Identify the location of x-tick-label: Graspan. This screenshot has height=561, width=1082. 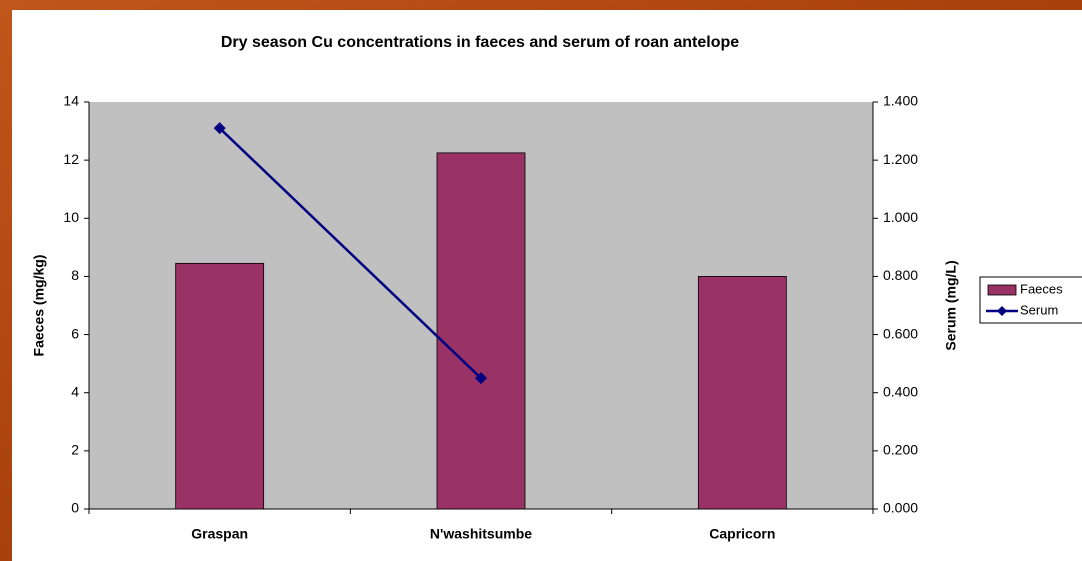
(219, 534).